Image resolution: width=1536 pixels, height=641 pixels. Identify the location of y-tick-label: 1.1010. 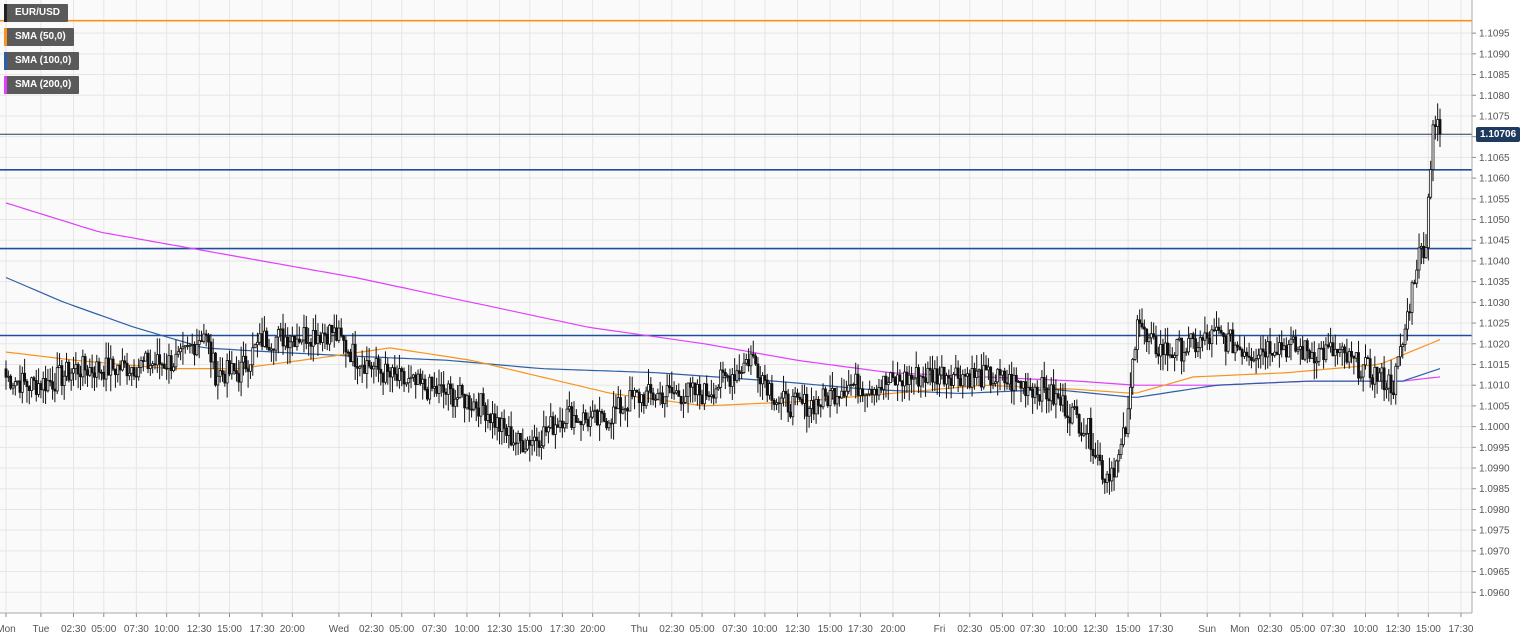
(1494, 386).